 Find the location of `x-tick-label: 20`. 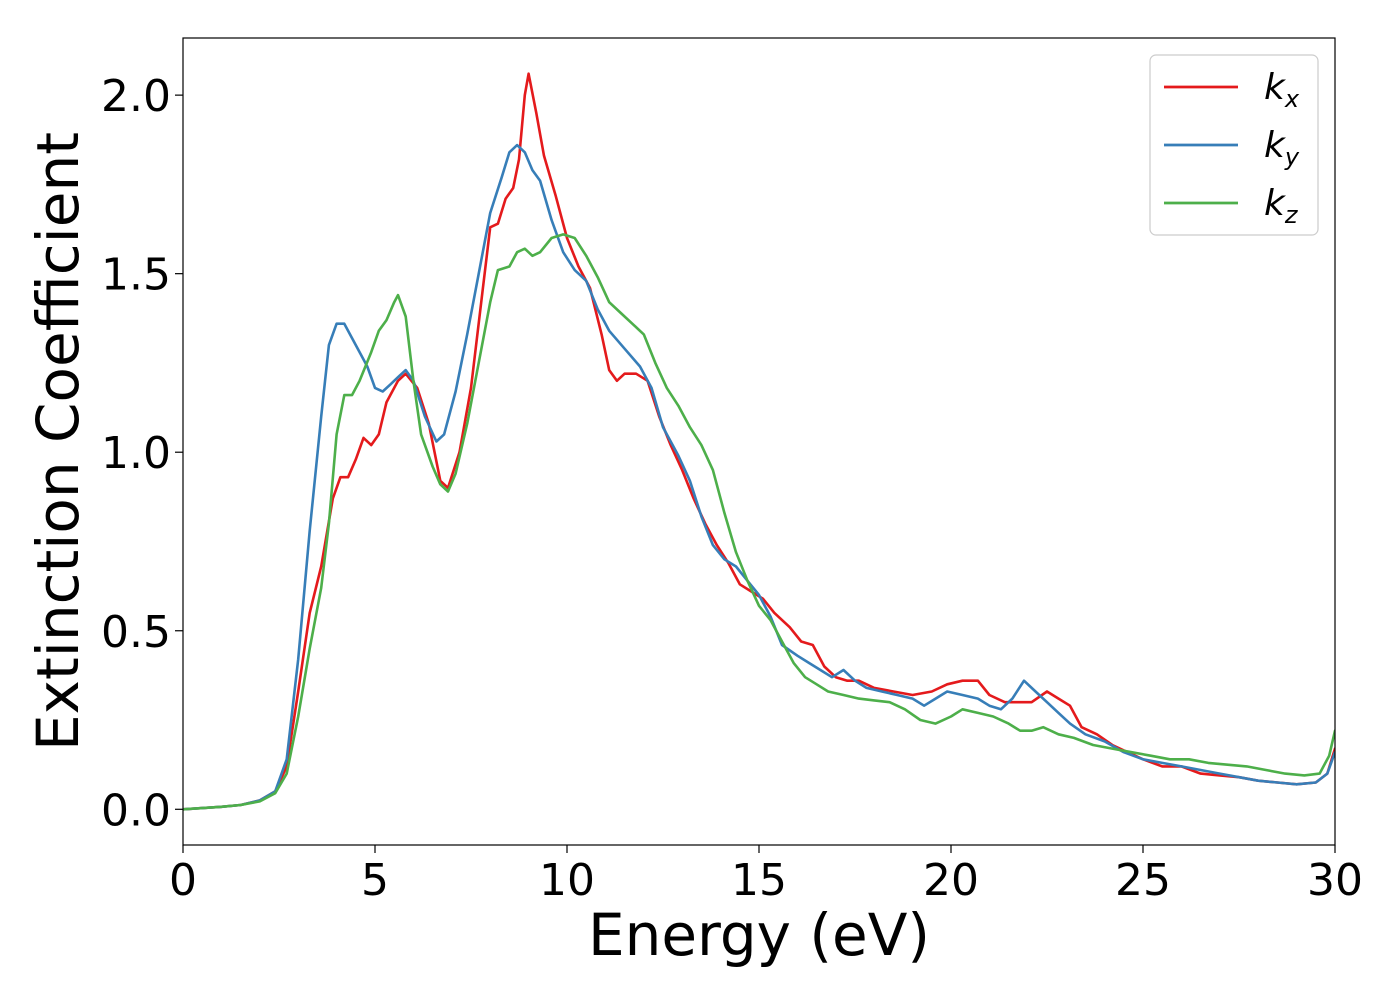

x-tick-label: 20 is located at coordinates (951, 880).